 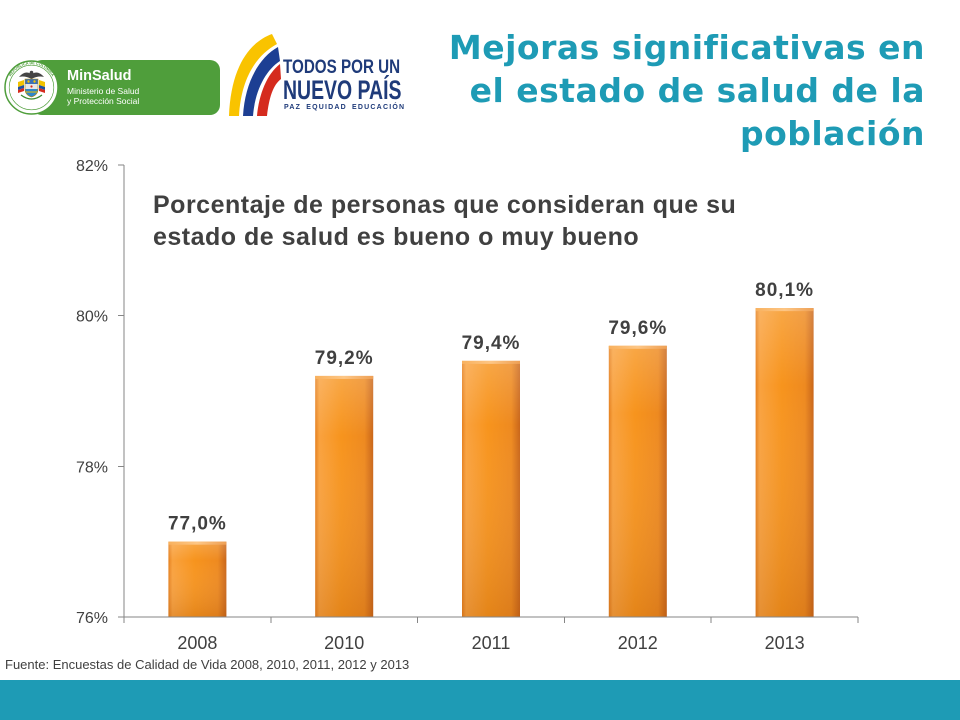 I want to click on bar-2013, so click(x=784, y=462).